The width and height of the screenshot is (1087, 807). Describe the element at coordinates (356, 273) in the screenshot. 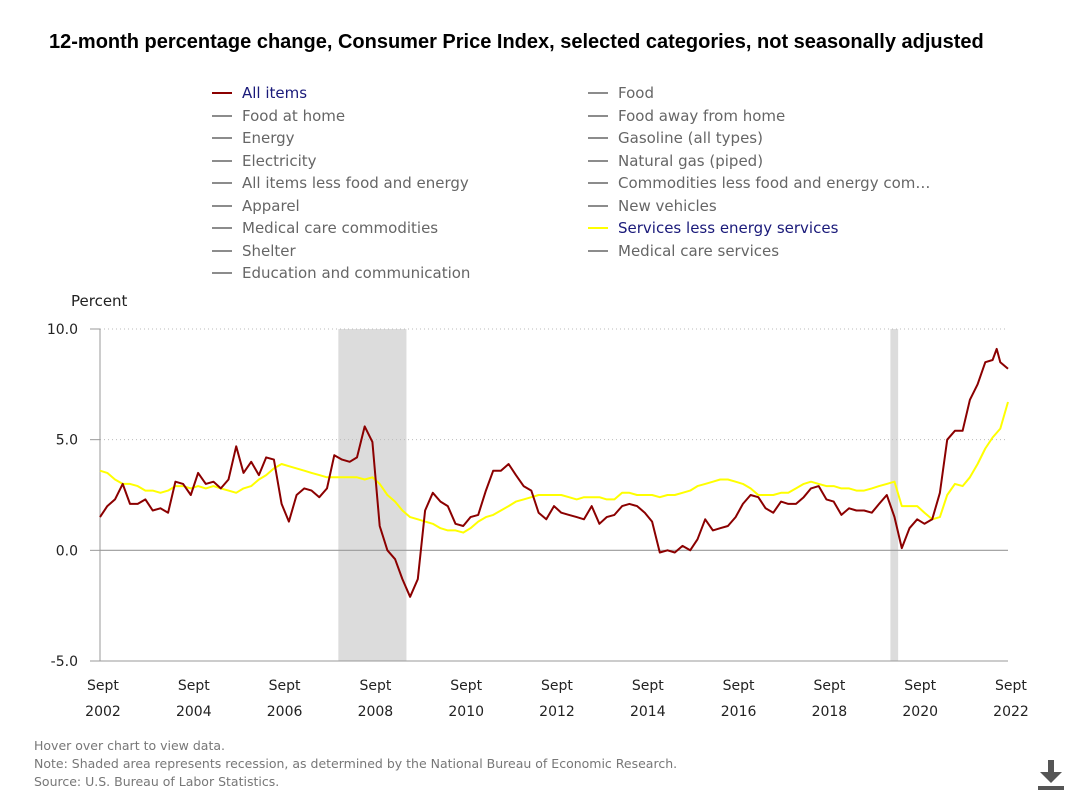

I see `legend-label: Education and communication` at that location.